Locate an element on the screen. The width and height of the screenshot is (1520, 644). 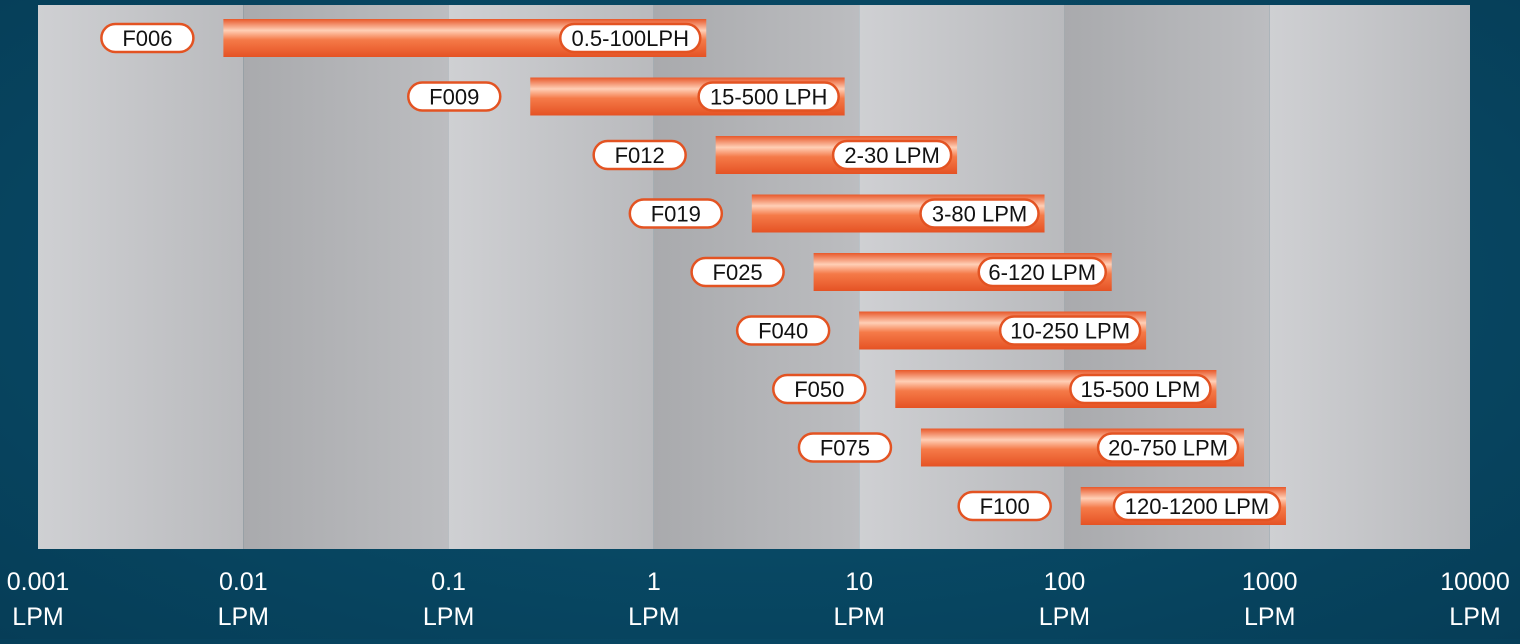
model-label-text: F012 is located at coordinates (640, 155).